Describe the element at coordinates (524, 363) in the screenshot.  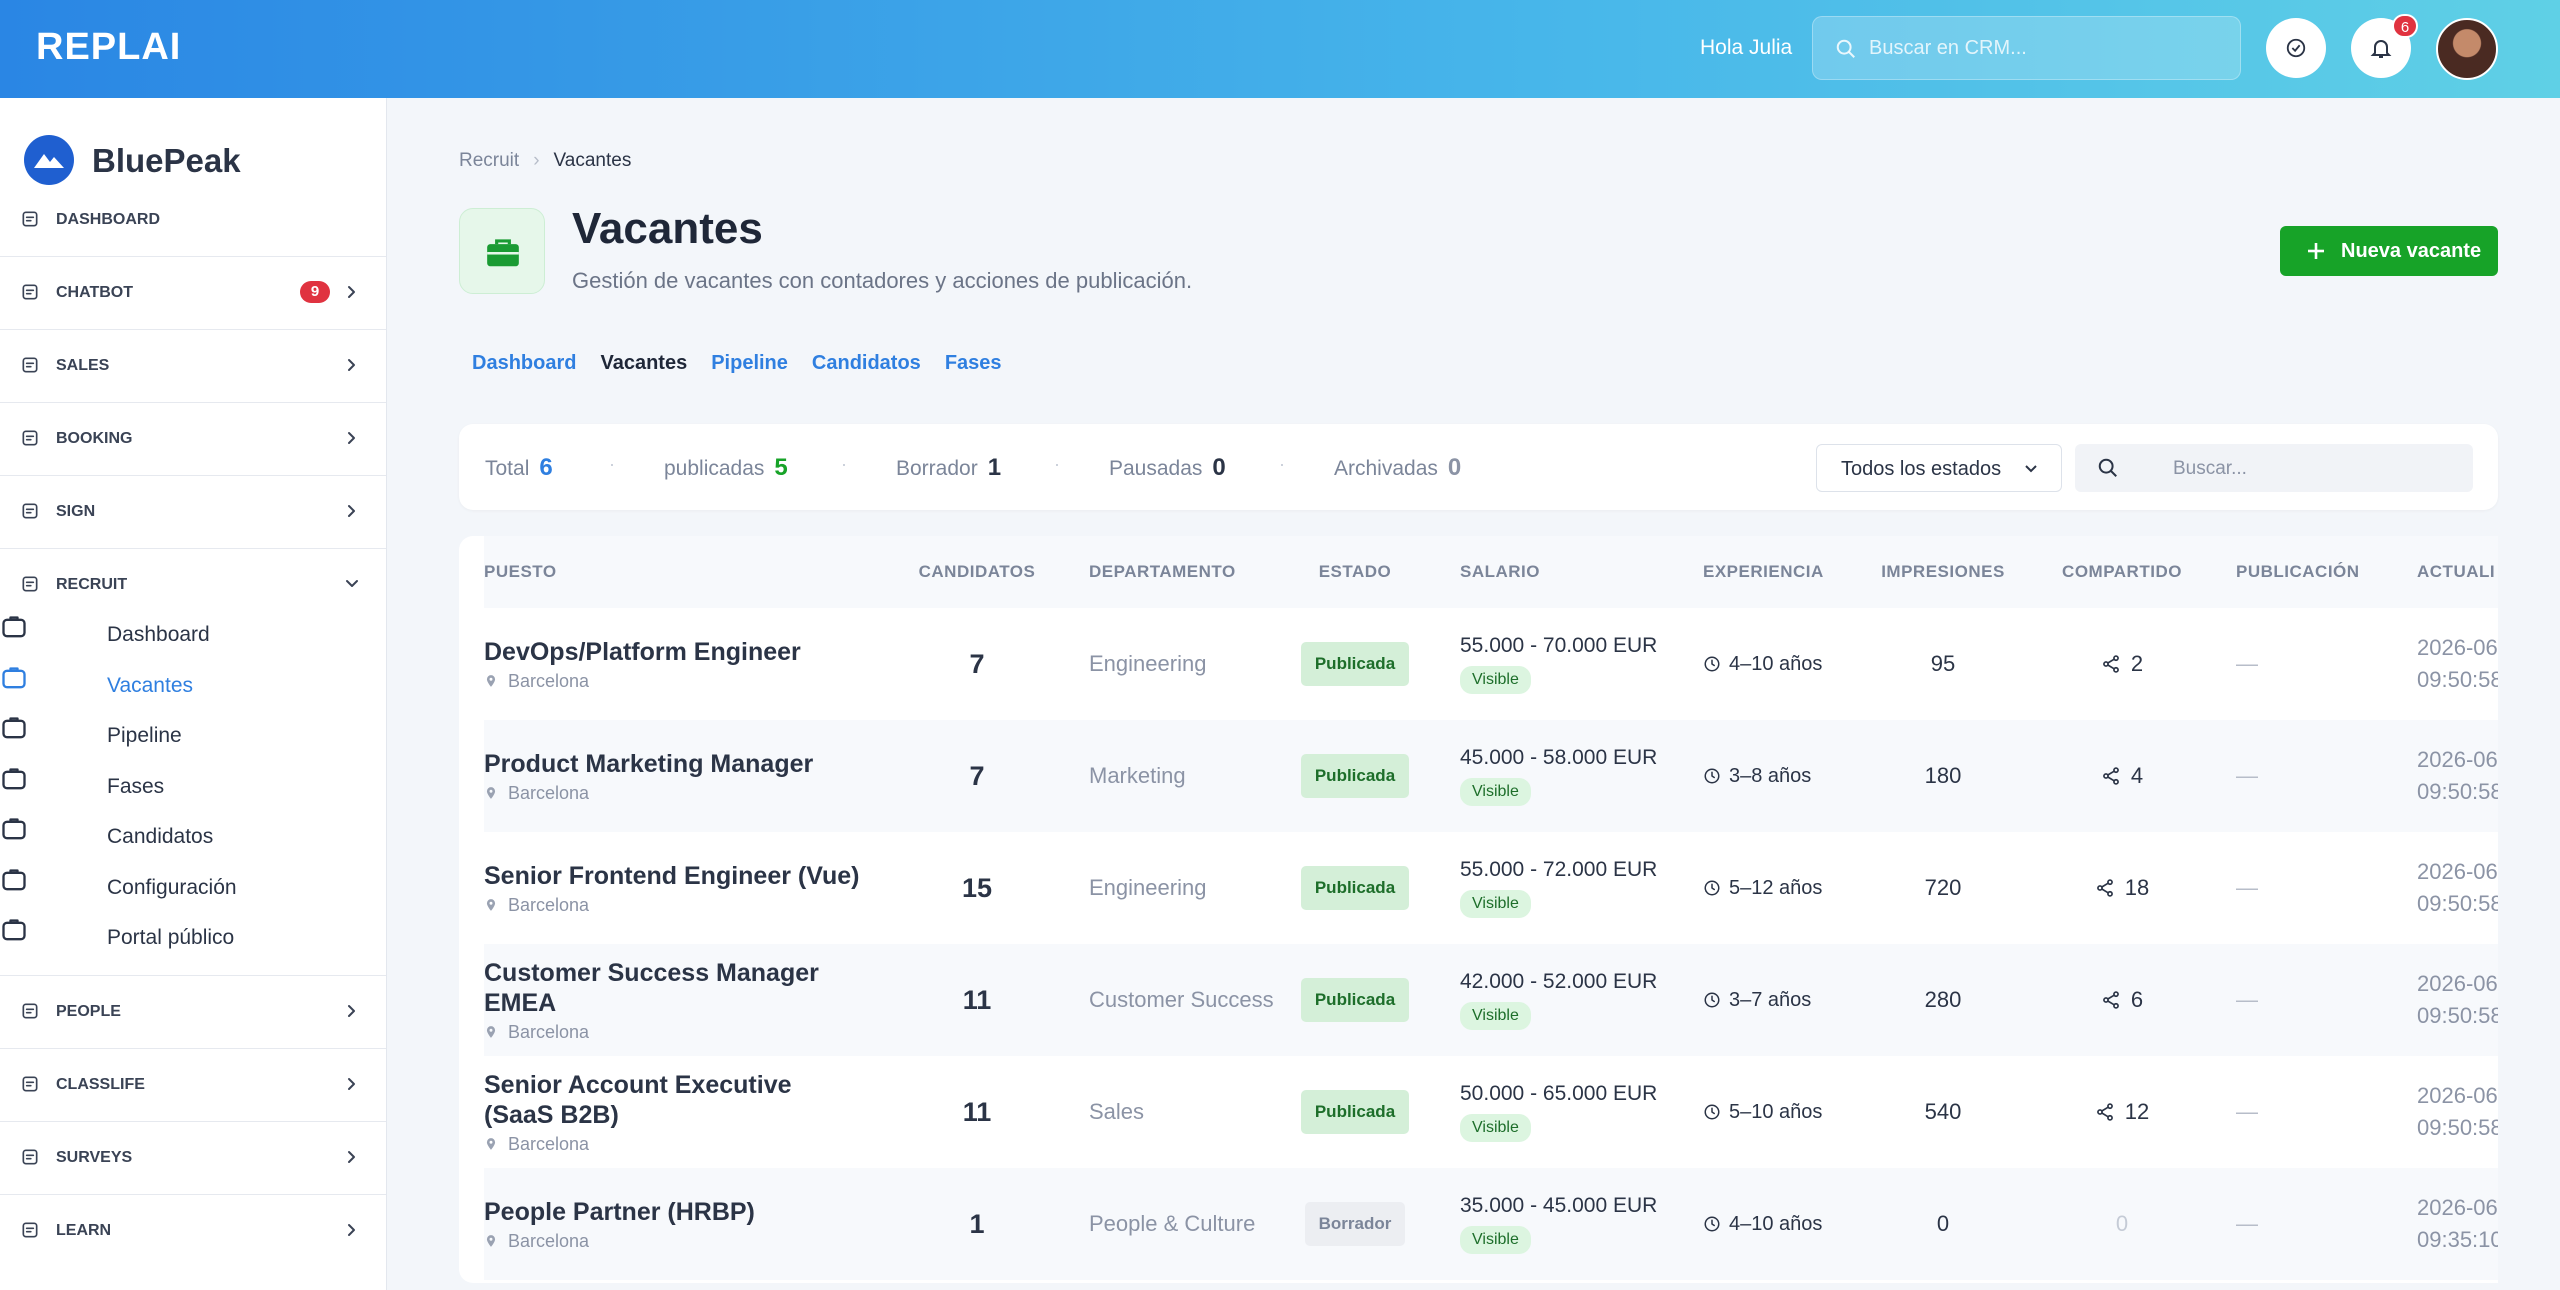
I see `tab: Dashboard` at that location.